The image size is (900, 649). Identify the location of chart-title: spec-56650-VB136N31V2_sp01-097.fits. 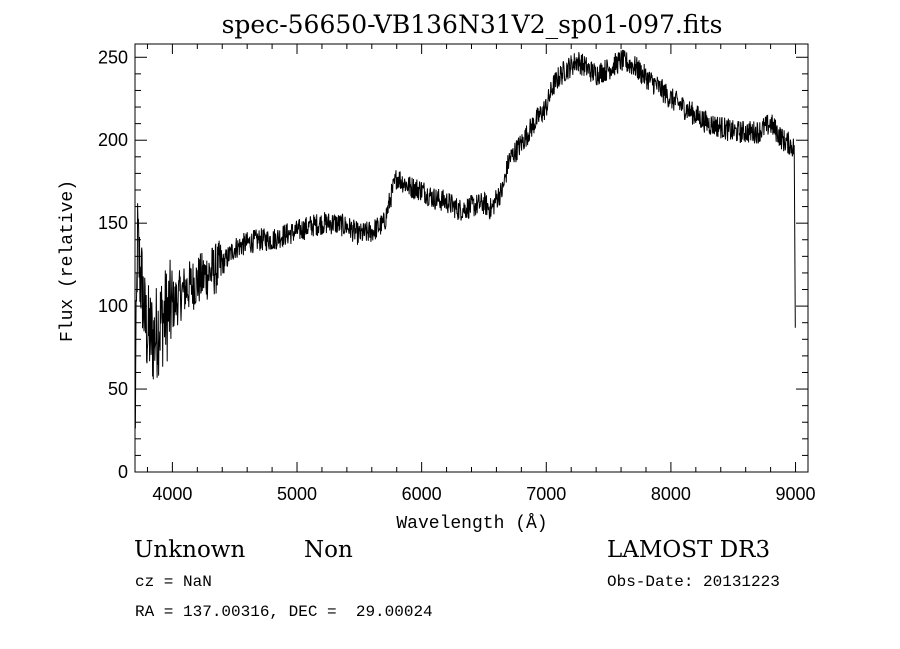
(472, 24).